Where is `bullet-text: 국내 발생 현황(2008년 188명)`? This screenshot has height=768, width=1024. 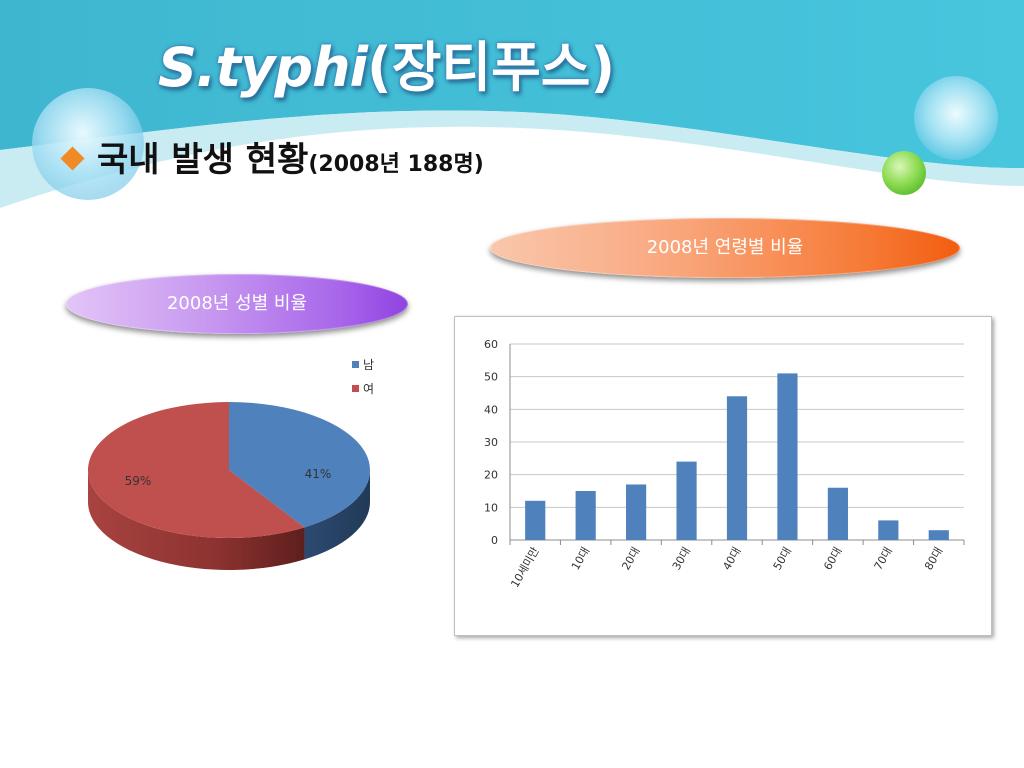 bullet-text: 국내 발생 현황(2008년 188명) is located at coordinates (290, 162).